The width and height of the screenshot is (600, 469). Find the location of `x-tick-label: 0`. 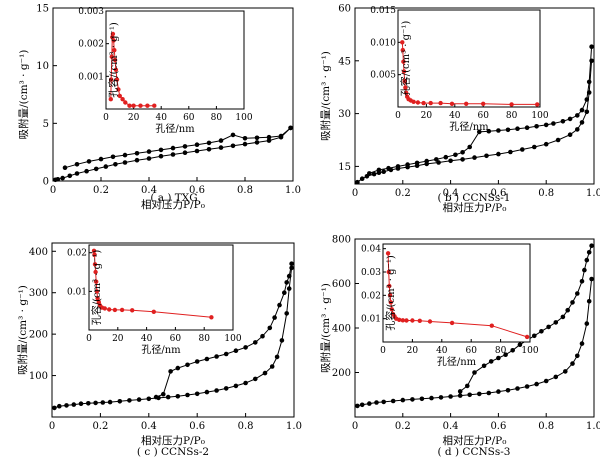

x-tick-label: 0 is located at coordinates (355, 193).